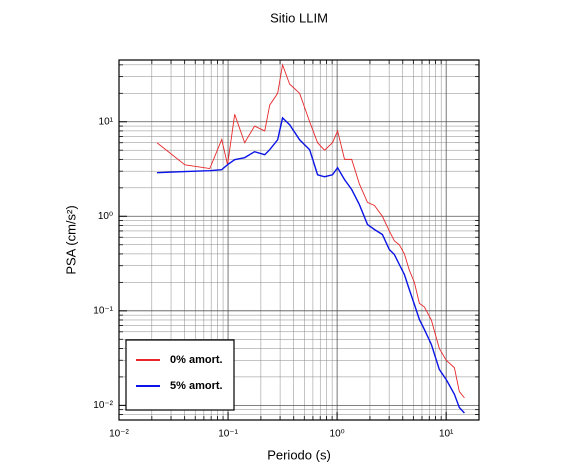 The image size is (586, 475). Describe the element at coordinates (103, 405) in the screenshot. I see `y-tick-label: 10⁻²` at that location.